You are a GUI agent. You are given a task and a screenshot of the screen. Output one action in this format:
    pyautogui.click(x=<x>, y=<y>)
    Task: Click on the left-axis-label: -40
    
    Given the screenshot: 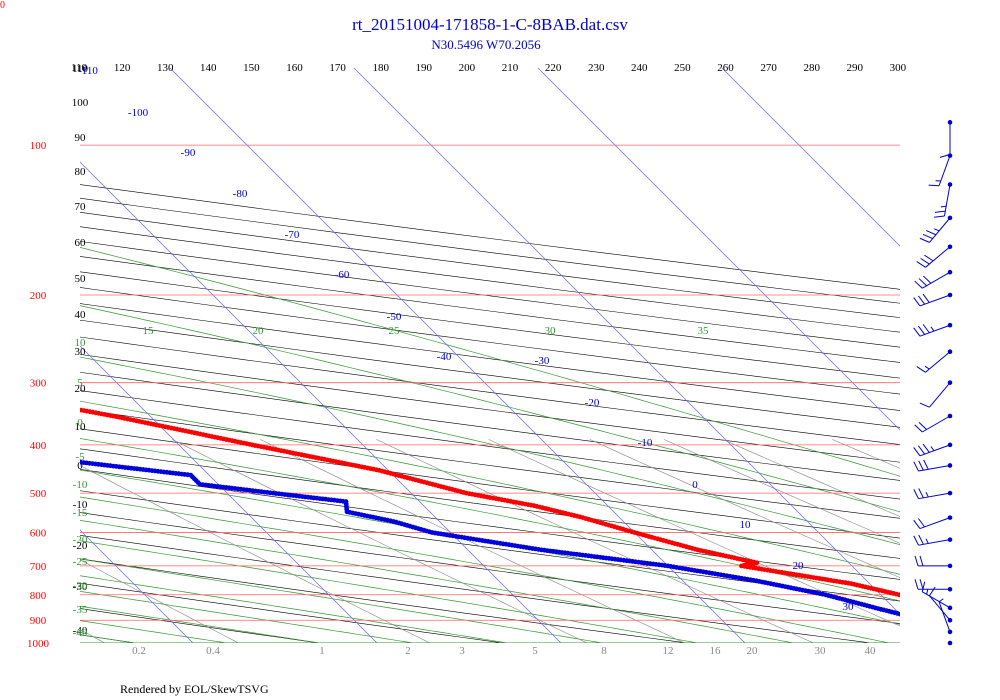 What is the action you would take?
    pyautogui.click(x=80, y=631)
    